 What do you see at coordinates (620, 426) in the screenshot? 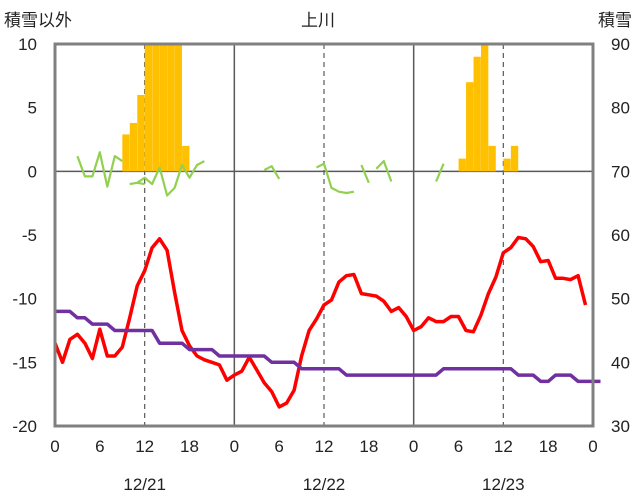
I see `right-tick-label: 30` at bounding box center [620, 426].